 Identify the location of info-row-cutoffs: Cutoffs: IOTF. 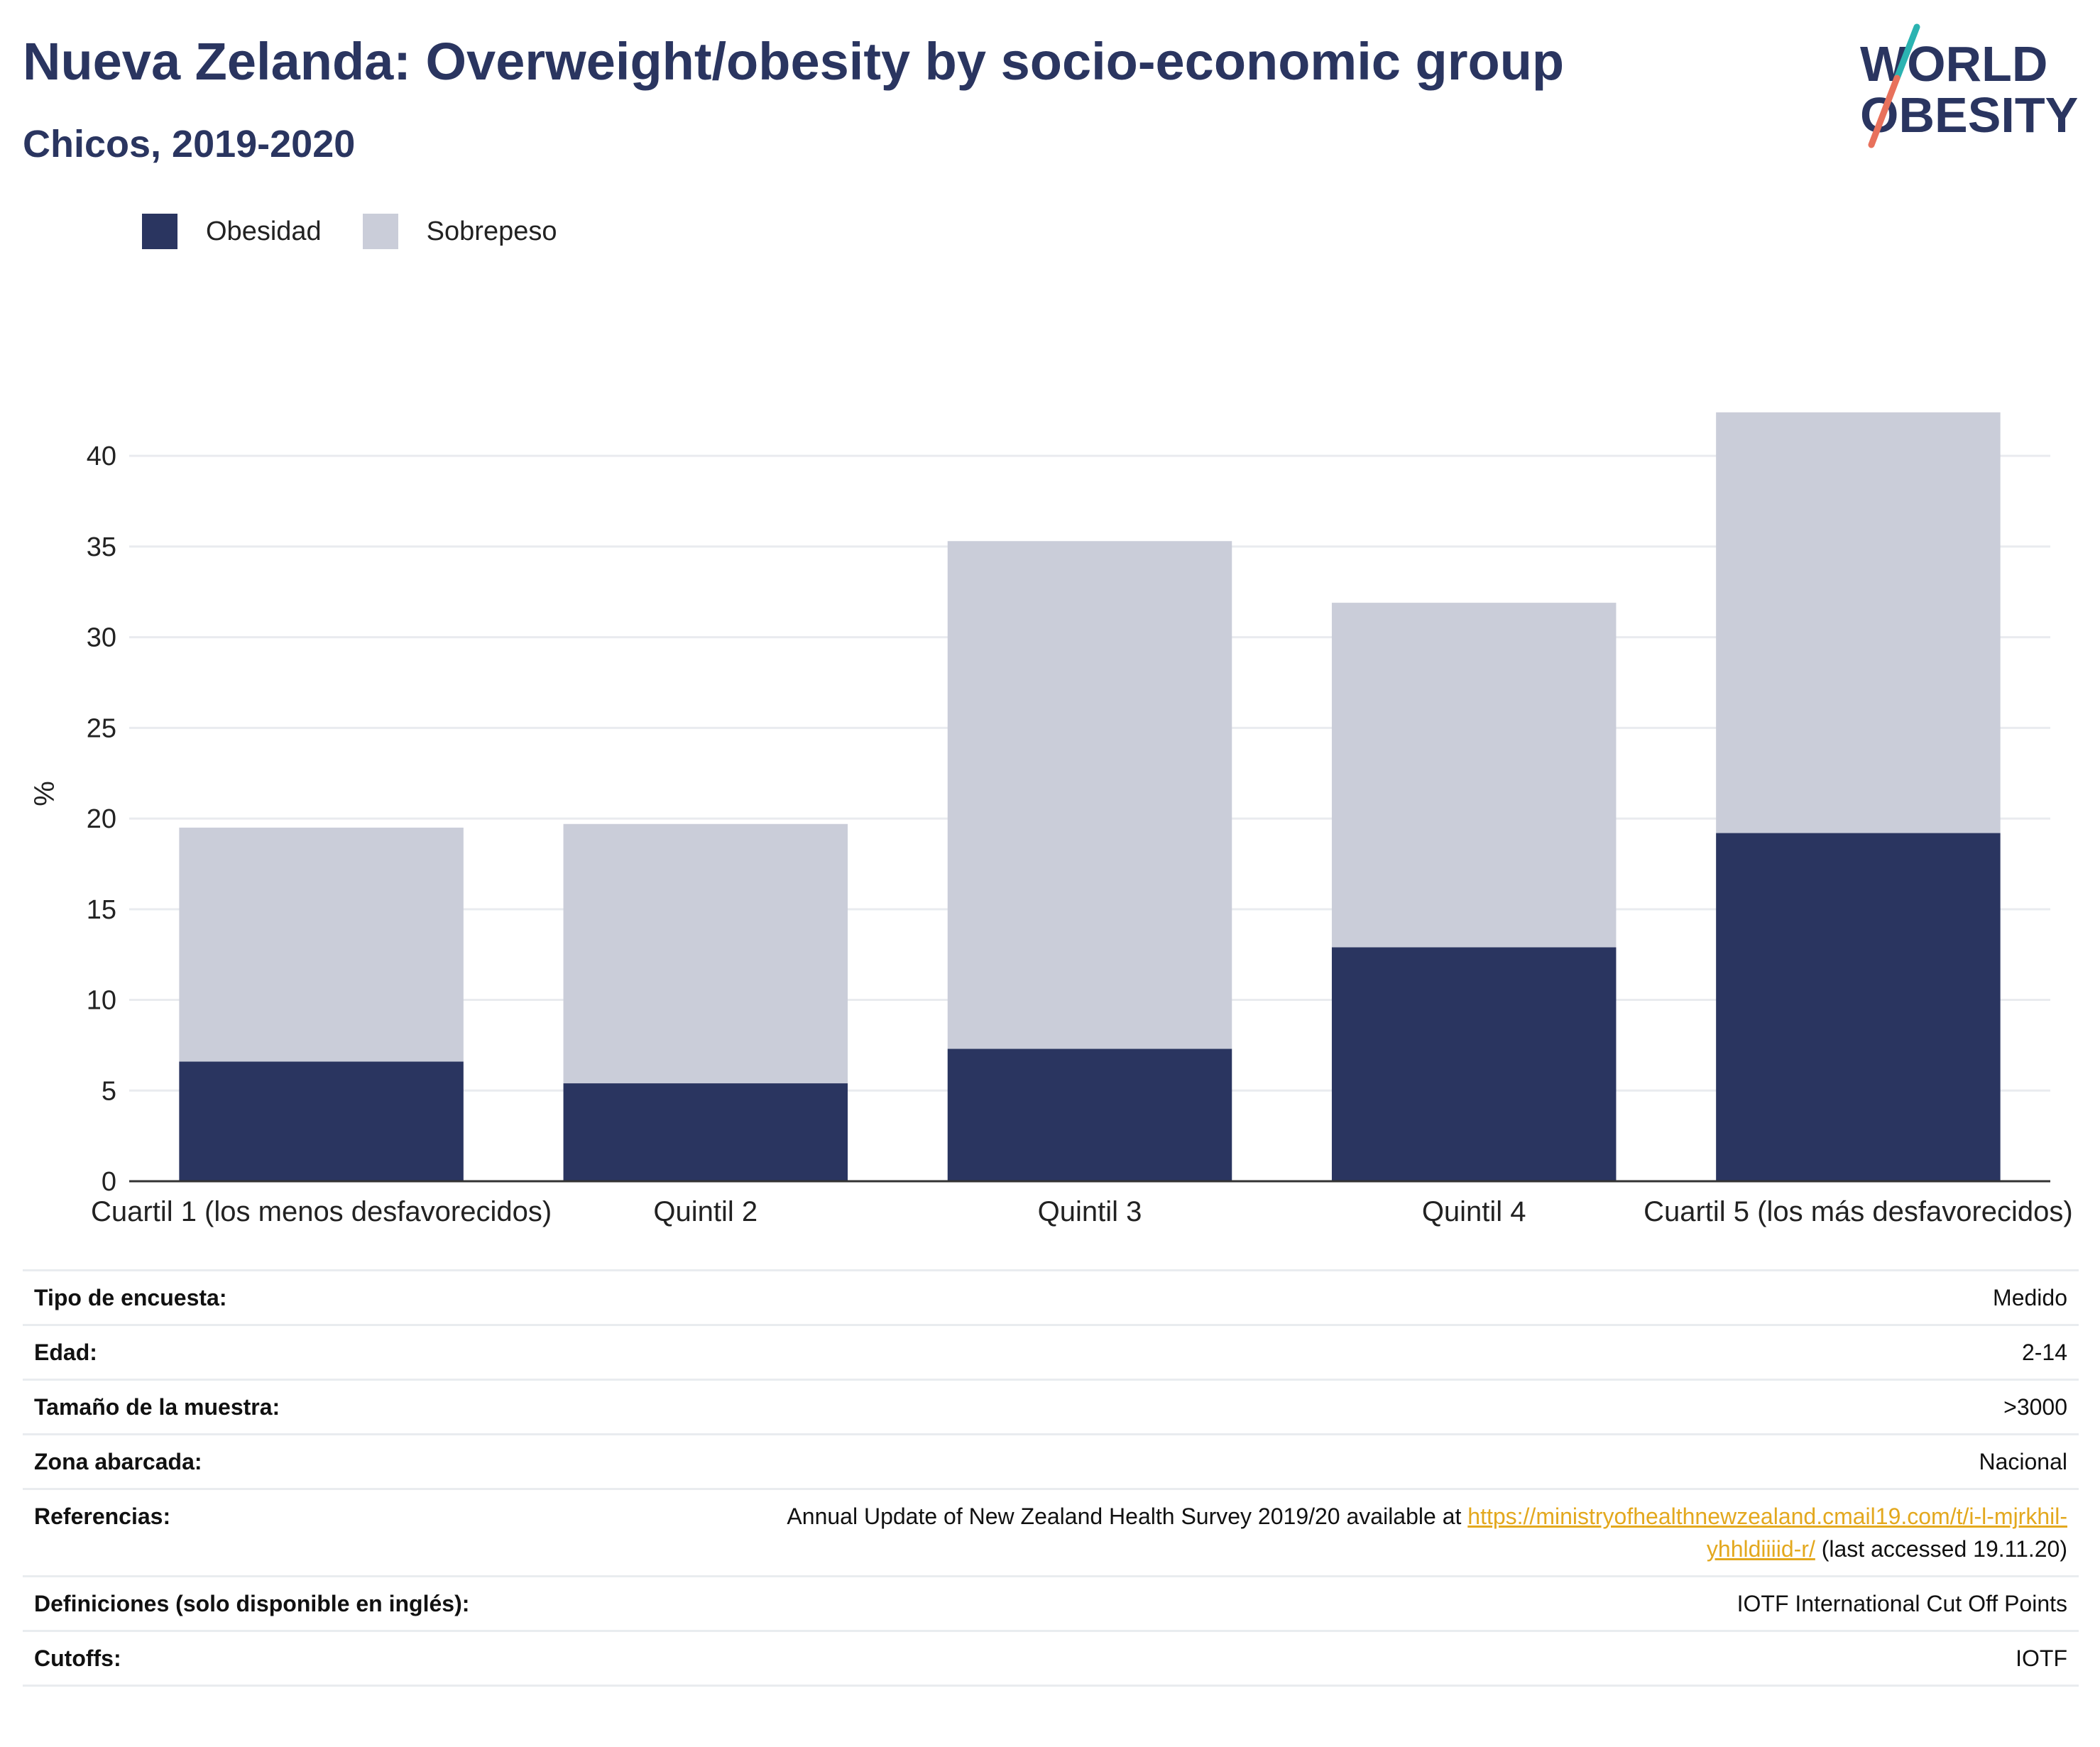
(1051, 1658).